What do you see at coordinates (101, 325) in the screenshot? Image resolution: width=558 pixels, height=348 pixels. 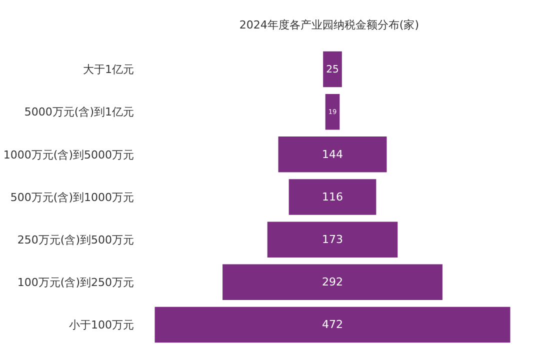 I see `category-label: 小于100万元` at bounding box center [101, 325].